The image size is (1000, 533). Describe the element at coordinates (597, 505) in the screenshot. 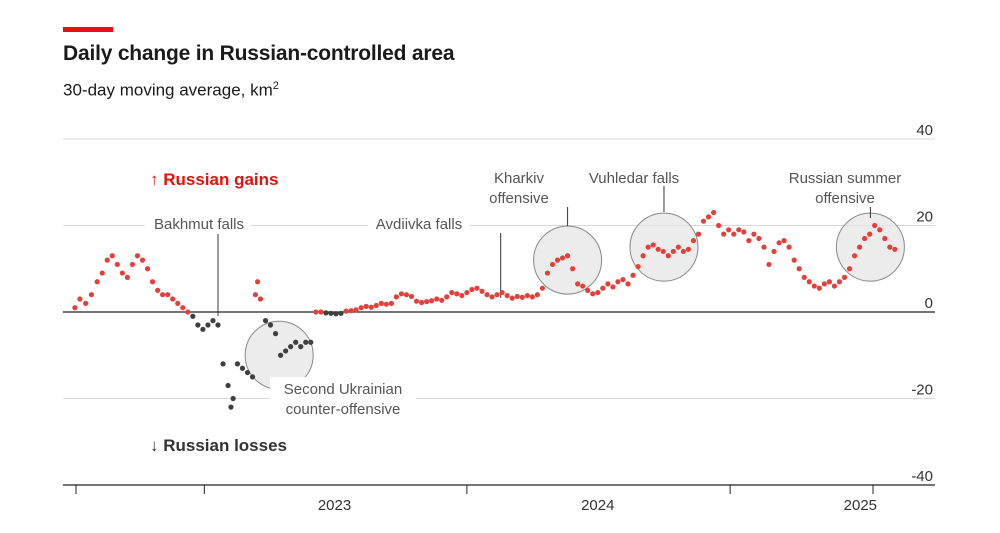

I see `x-tick-labels: 2023 2024 2025` at that location.